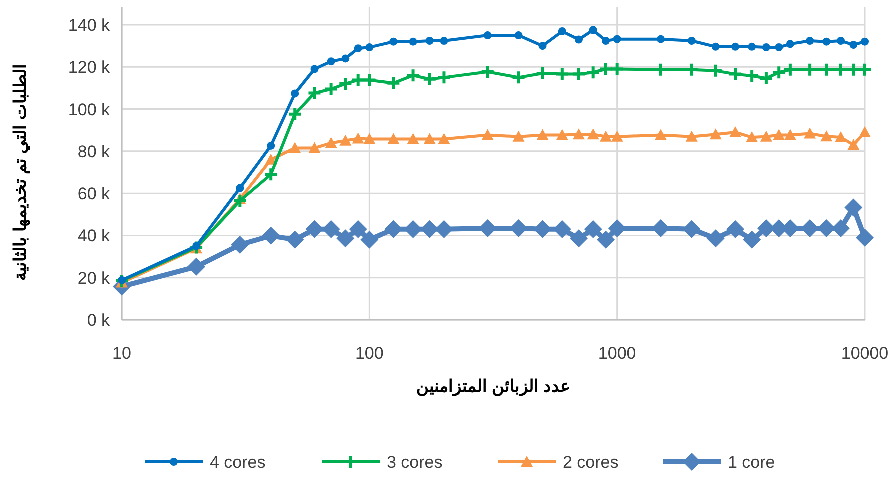 Image resolution: width=896 pixels, height=477 pixels. I want to click on legend-label: 2 cores, so click(591, 462).